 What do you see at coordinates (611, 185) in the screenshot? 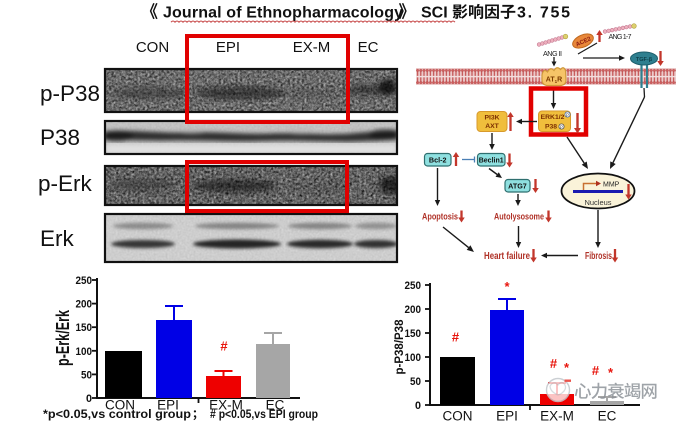
I see `svg-text: MMP` at bounding box center [611, 185].